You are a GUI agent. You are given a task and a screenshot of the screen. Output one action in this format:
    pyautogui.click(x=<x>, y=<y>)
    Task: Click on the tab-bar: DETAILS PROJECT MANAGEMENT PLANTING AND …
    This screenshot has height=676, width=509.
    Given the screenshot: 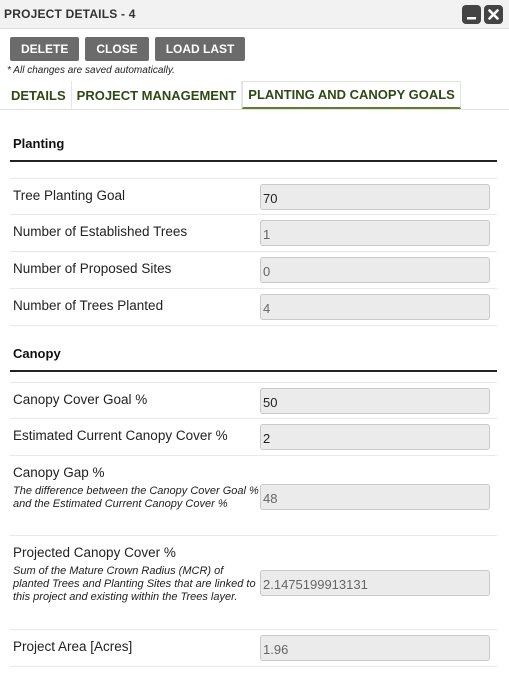 What is the action you would take?
    pyautogui.click(x=254, y=95)
    